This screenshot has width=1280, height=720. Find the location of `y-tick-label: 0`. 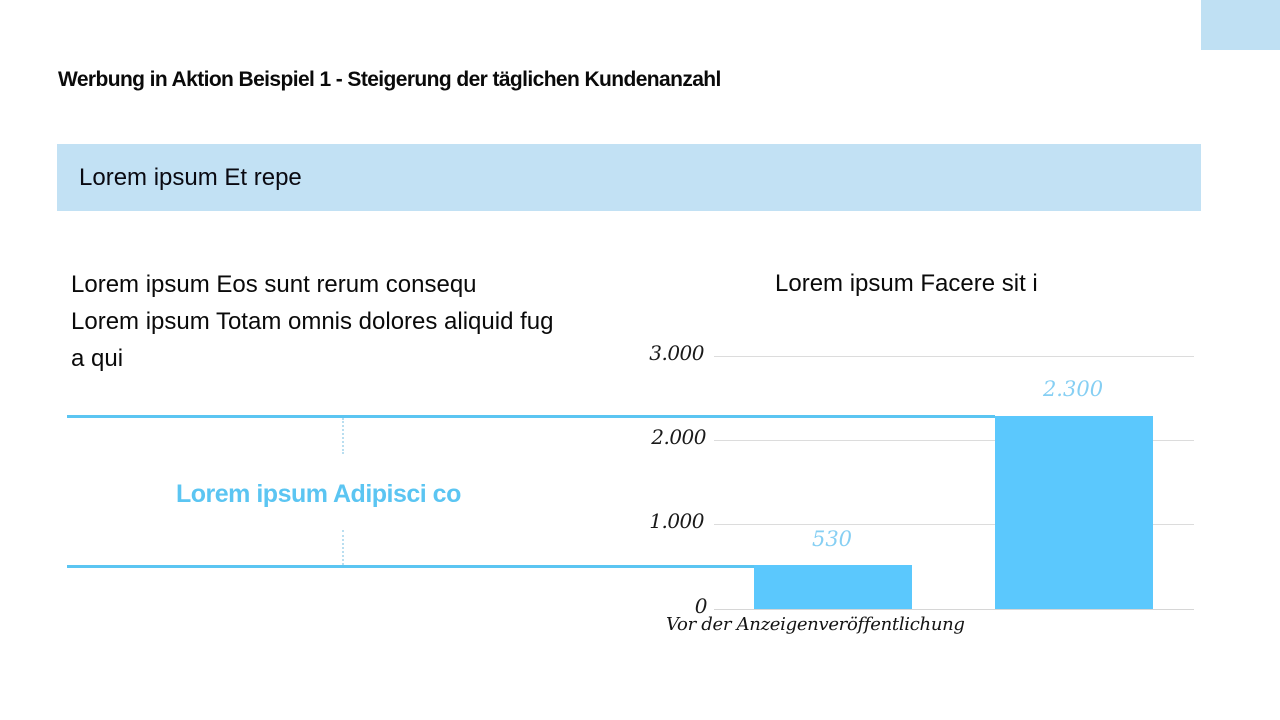

y-tick-label: 0 is located at coordinates (701, 606).